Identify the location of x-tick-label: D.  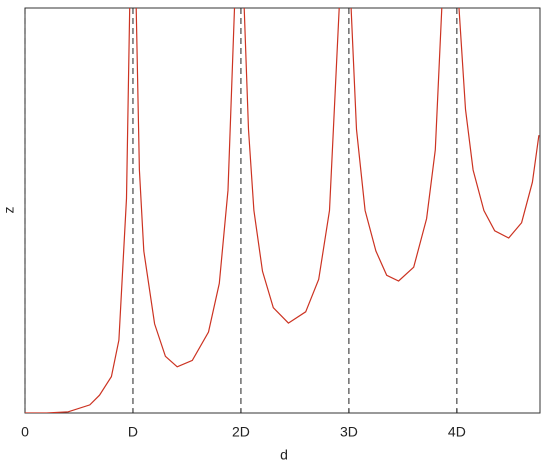
(133, 432).